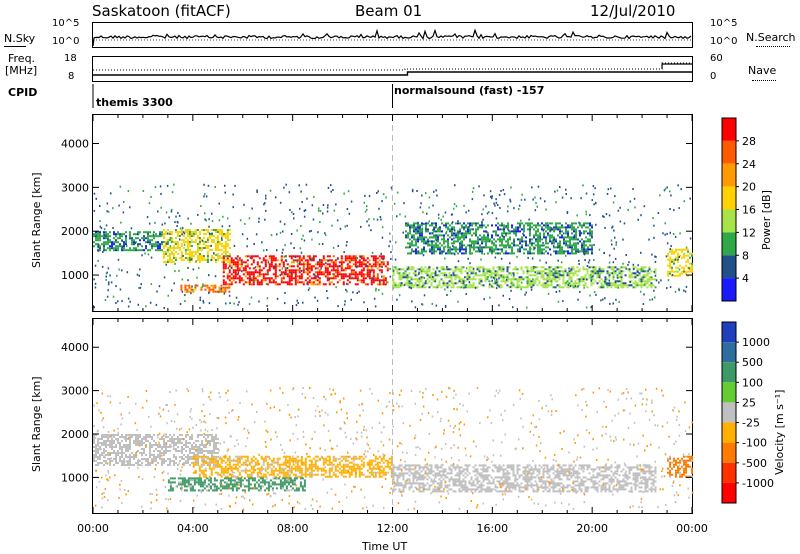 This screenshot has height=554, width=800. I want to click on power-ytick-label: 2000, so click(75, 231).